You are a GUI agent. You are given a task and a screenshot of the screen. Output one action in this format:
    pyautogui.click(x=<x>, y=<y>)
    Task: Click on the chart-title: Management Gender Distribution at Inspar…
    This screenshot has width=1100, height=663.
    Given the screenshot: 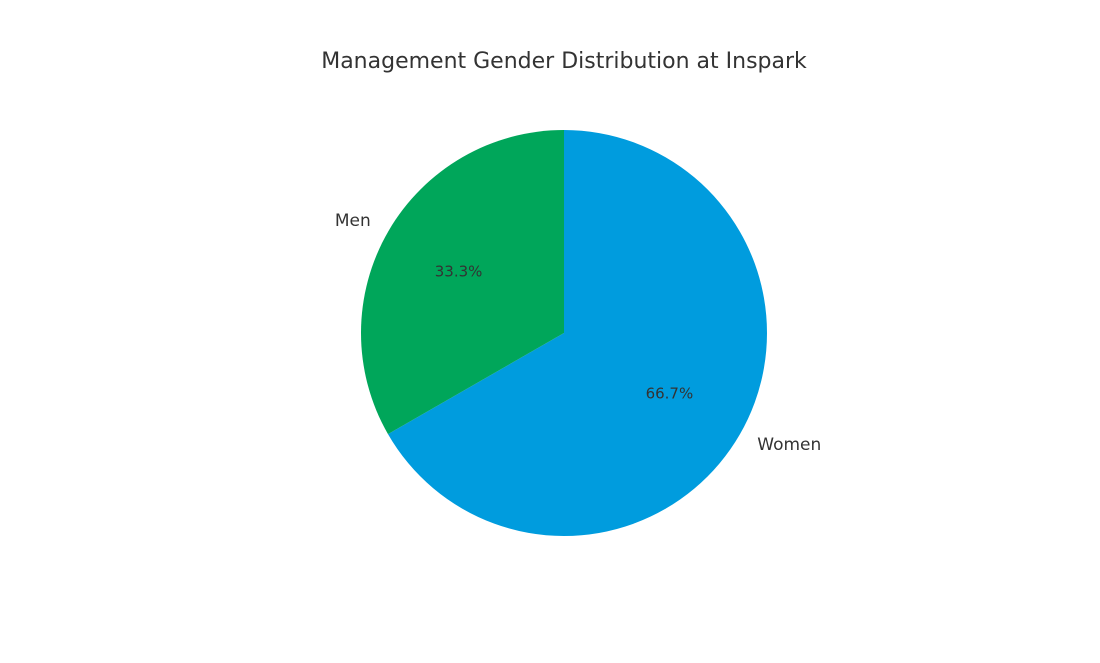 What is the action you would take?
    pyautogui.click(x=564, y=61)
    